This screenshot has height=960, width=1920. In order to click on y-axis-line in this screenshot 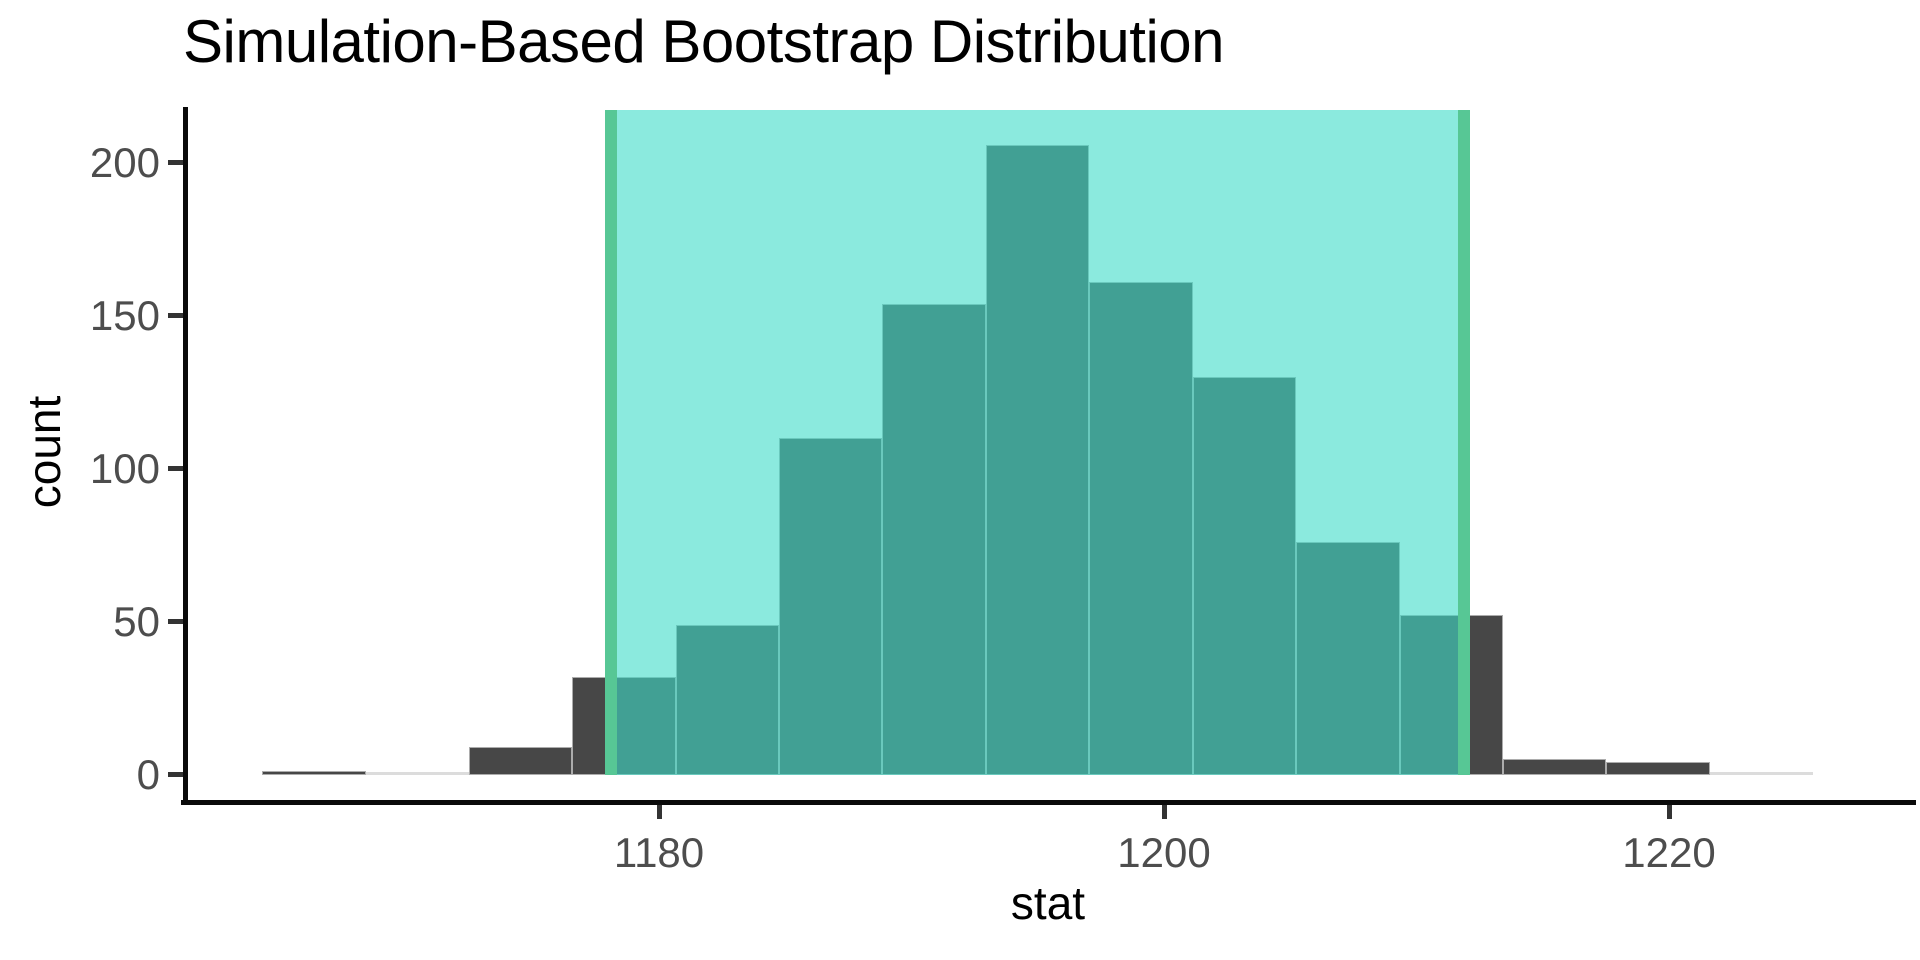, I will do `click(185, 456)`.